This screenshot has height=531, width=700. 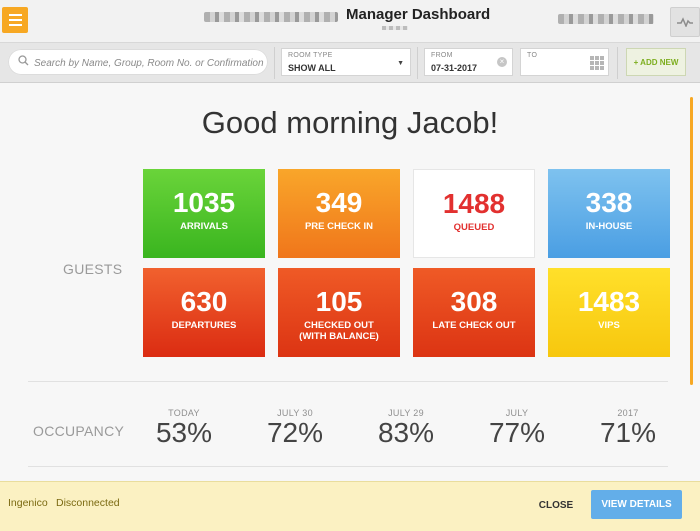 I want to click on to-date-field: TO, so click(x=564, y=62).